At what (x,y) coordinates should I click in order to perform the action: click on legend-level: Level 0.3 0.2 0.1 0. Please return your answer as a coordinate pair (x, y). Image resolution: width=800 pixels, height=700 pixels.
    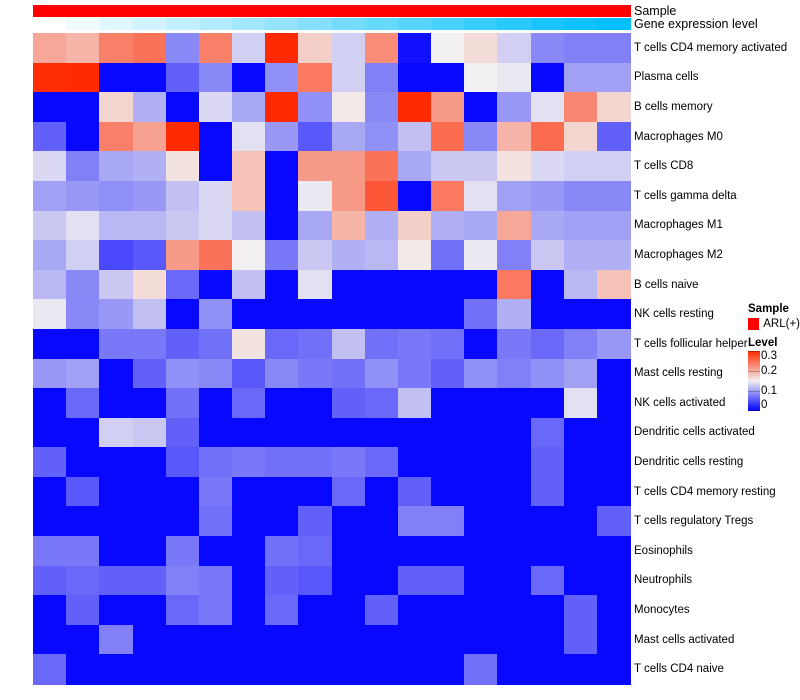
    Looking at the image, I should click on (774, 374).